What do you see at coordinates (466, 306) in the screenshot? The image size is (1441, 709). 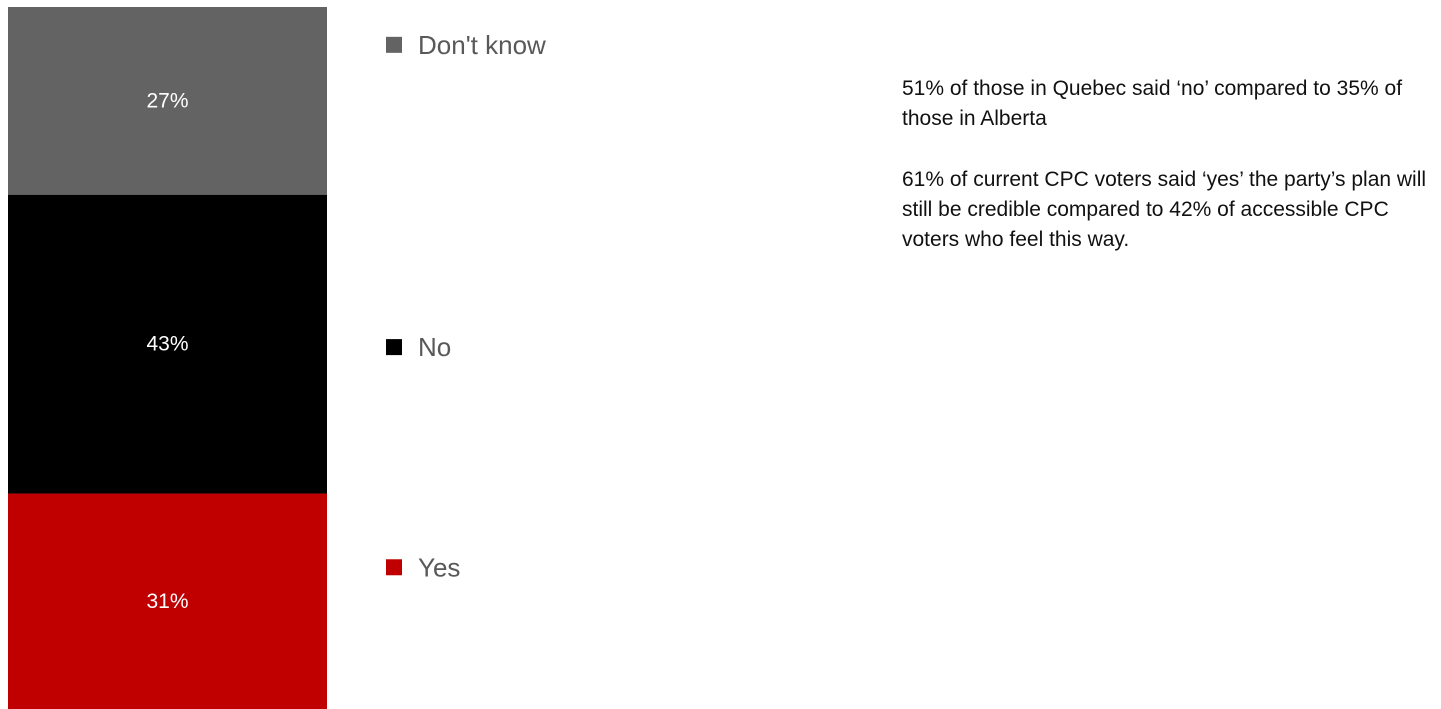 I see `chart-legend: Yes No Don't know` at bounding box center [466, 306].